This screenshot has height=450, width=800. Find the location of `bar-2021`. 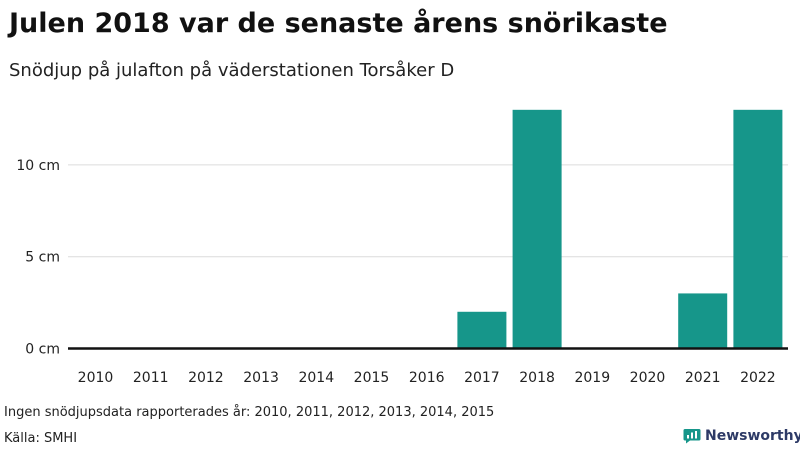

bar-2021 is located at coordinates (703, 321).